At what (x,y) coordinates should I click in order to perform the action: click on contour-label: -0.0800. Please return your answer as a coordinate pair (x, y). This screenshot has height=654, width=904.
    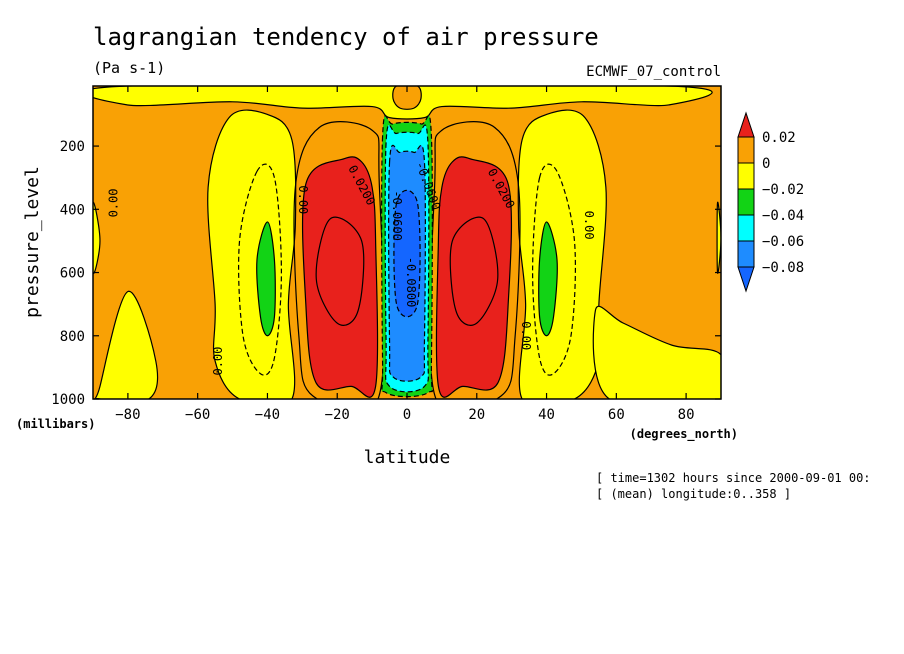
    Looking at the image, I should click on (411, 282).